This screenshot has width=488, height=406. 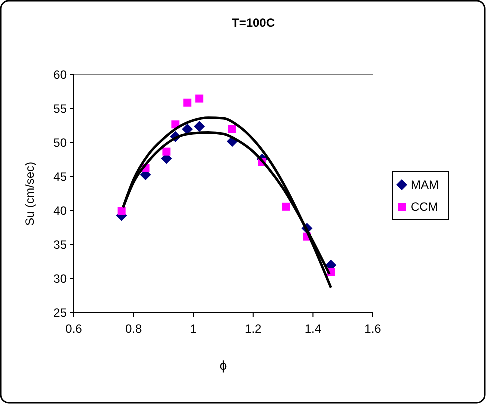 I want to click on y-tick-label: 60, so click(x=61, y=75).